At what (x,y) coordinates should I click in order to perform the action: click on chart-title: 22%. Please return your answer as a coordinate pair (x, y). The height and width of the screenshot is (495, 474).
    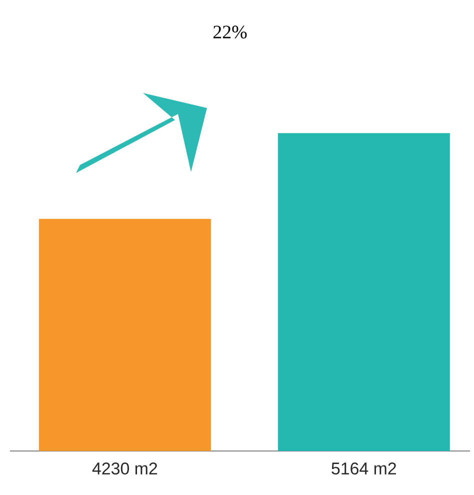
    Looking at the image, I should click on (230, 32).